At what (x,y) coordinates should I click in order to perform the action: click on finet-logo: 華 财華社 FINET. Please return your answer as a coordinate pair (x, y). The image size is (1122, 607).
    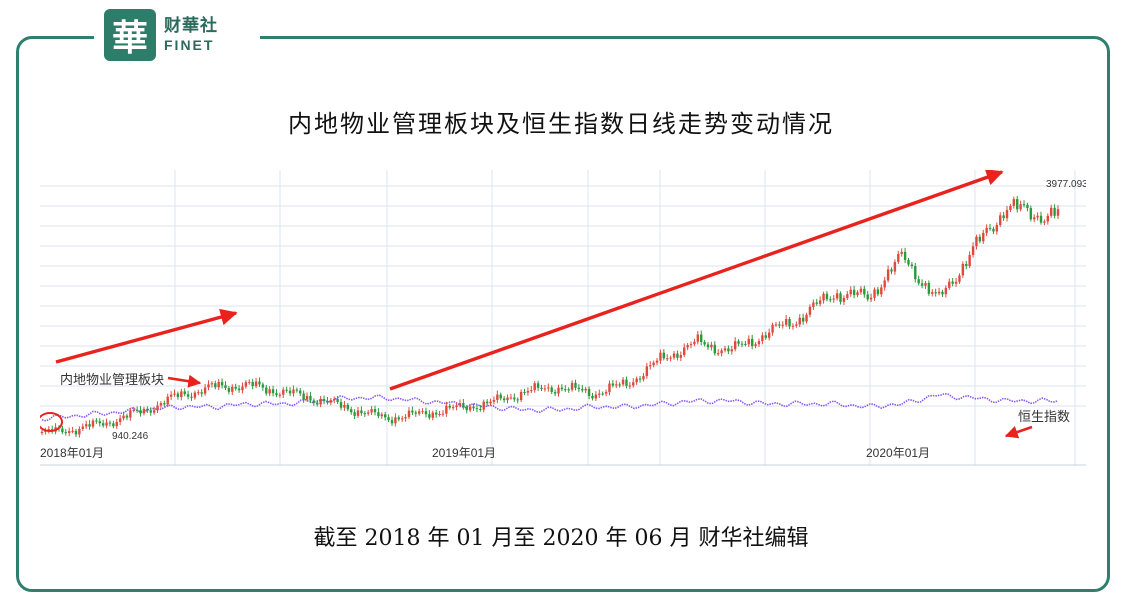
    Looking at the image, I should click on (177, 35).